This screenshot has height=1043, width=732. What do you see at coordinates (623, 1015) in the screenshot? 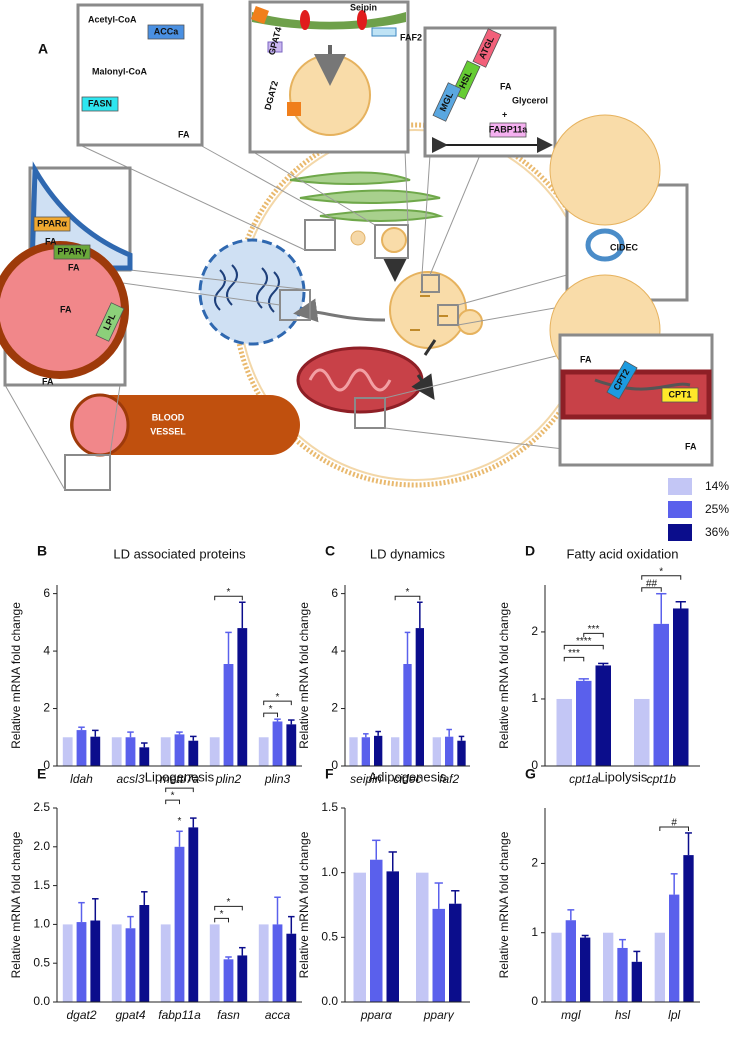
I see `x-tick-label: hsl` at bounding box center [623, 1015].